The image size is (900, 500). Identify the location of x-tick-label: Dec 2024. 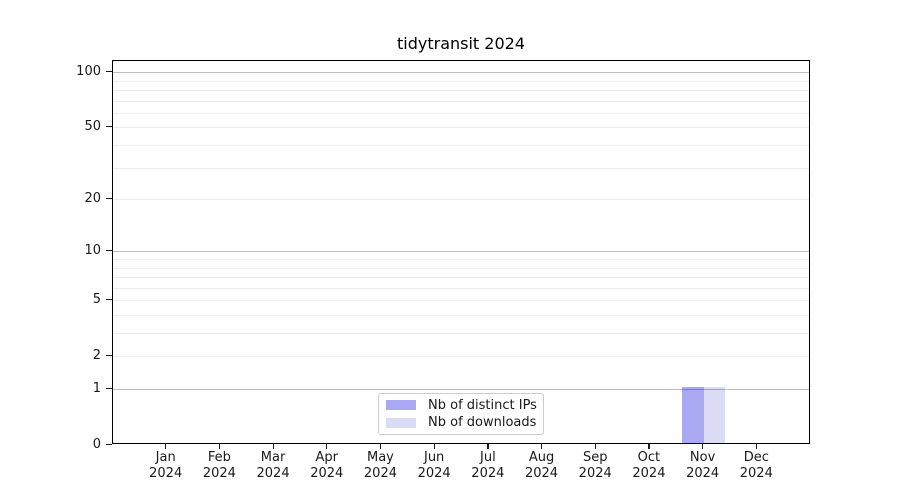
(756, 465).